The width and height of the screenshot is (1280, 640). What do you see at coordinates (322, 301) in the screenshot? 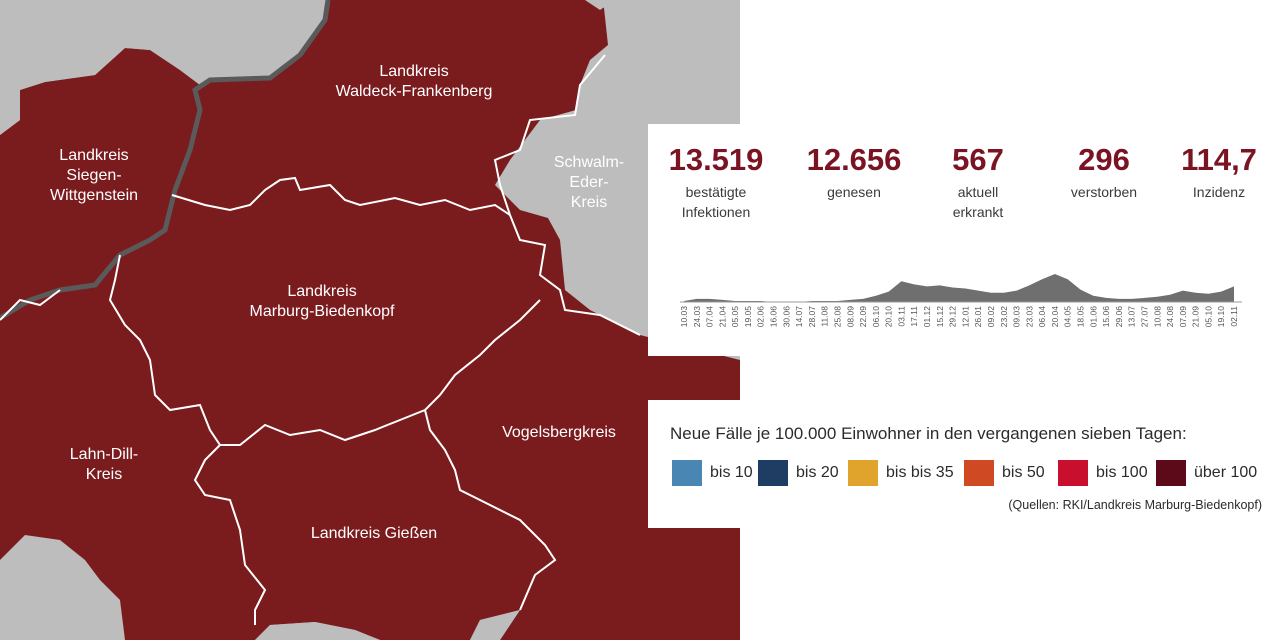
I see `region-label-marburg: Landkreis Marburg-Biedenkopf` at bounding box center [322, 301].